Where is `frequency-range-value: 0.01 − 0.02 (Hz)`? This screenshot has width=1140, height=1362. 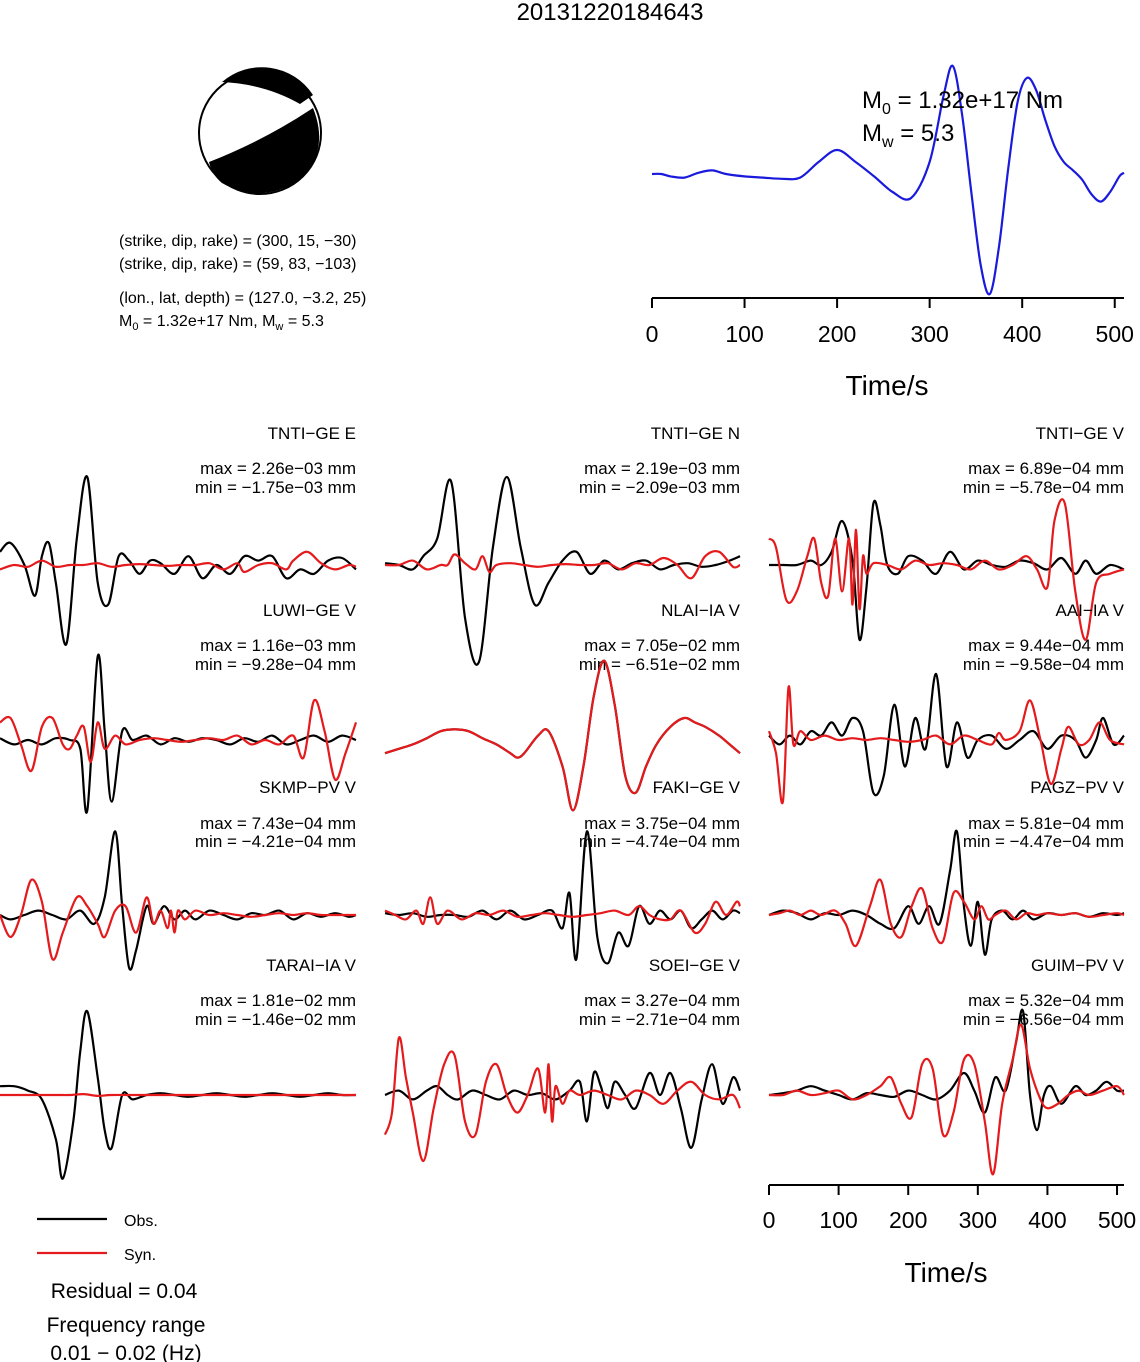
frequency-range-value: 0.01 − 0.02 (Hz) is located at coordinates (125, 1352).